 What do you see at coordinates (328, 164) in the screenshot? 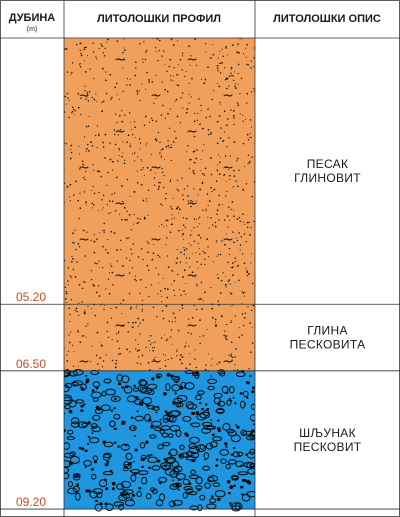
I see `layer-description-pesak: ПЕСАК` at bounding box center [328, 164].